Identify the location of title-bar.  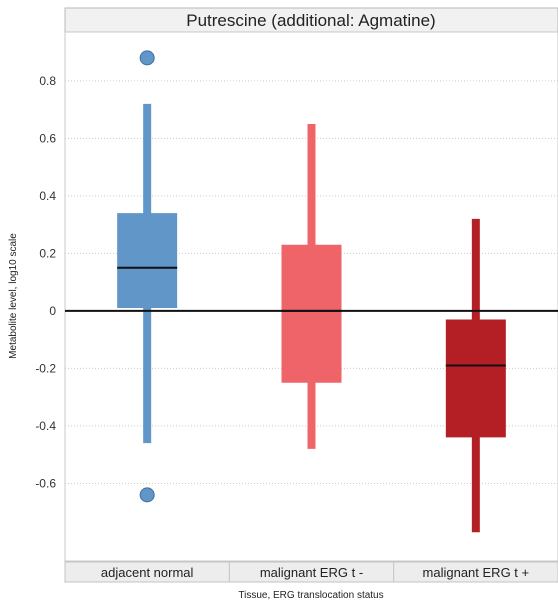
(311, 20).